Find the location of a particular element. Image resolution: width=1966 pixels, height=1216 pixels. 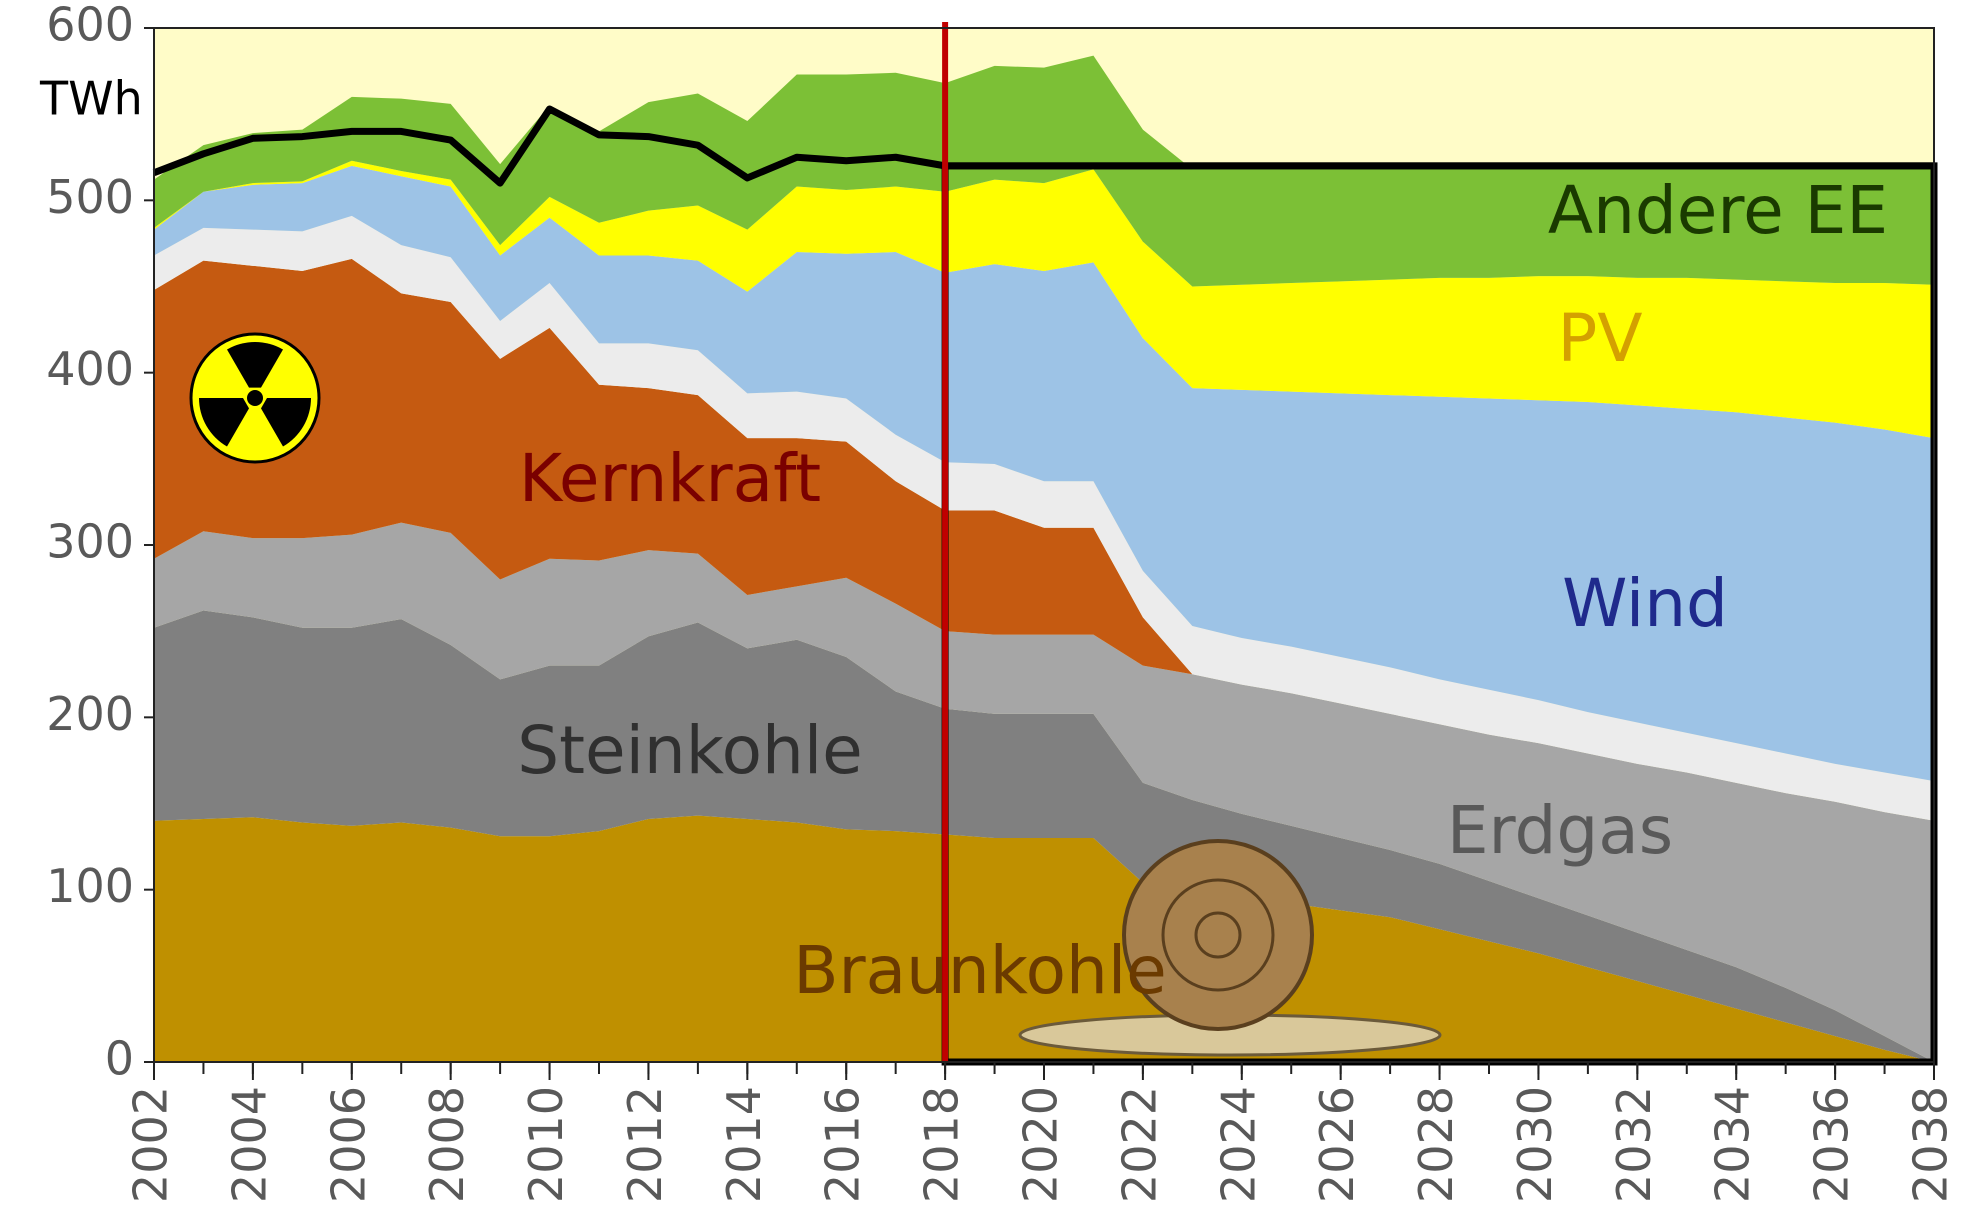

x-tick-label: 2010 is located at coordinates (546, 1144).